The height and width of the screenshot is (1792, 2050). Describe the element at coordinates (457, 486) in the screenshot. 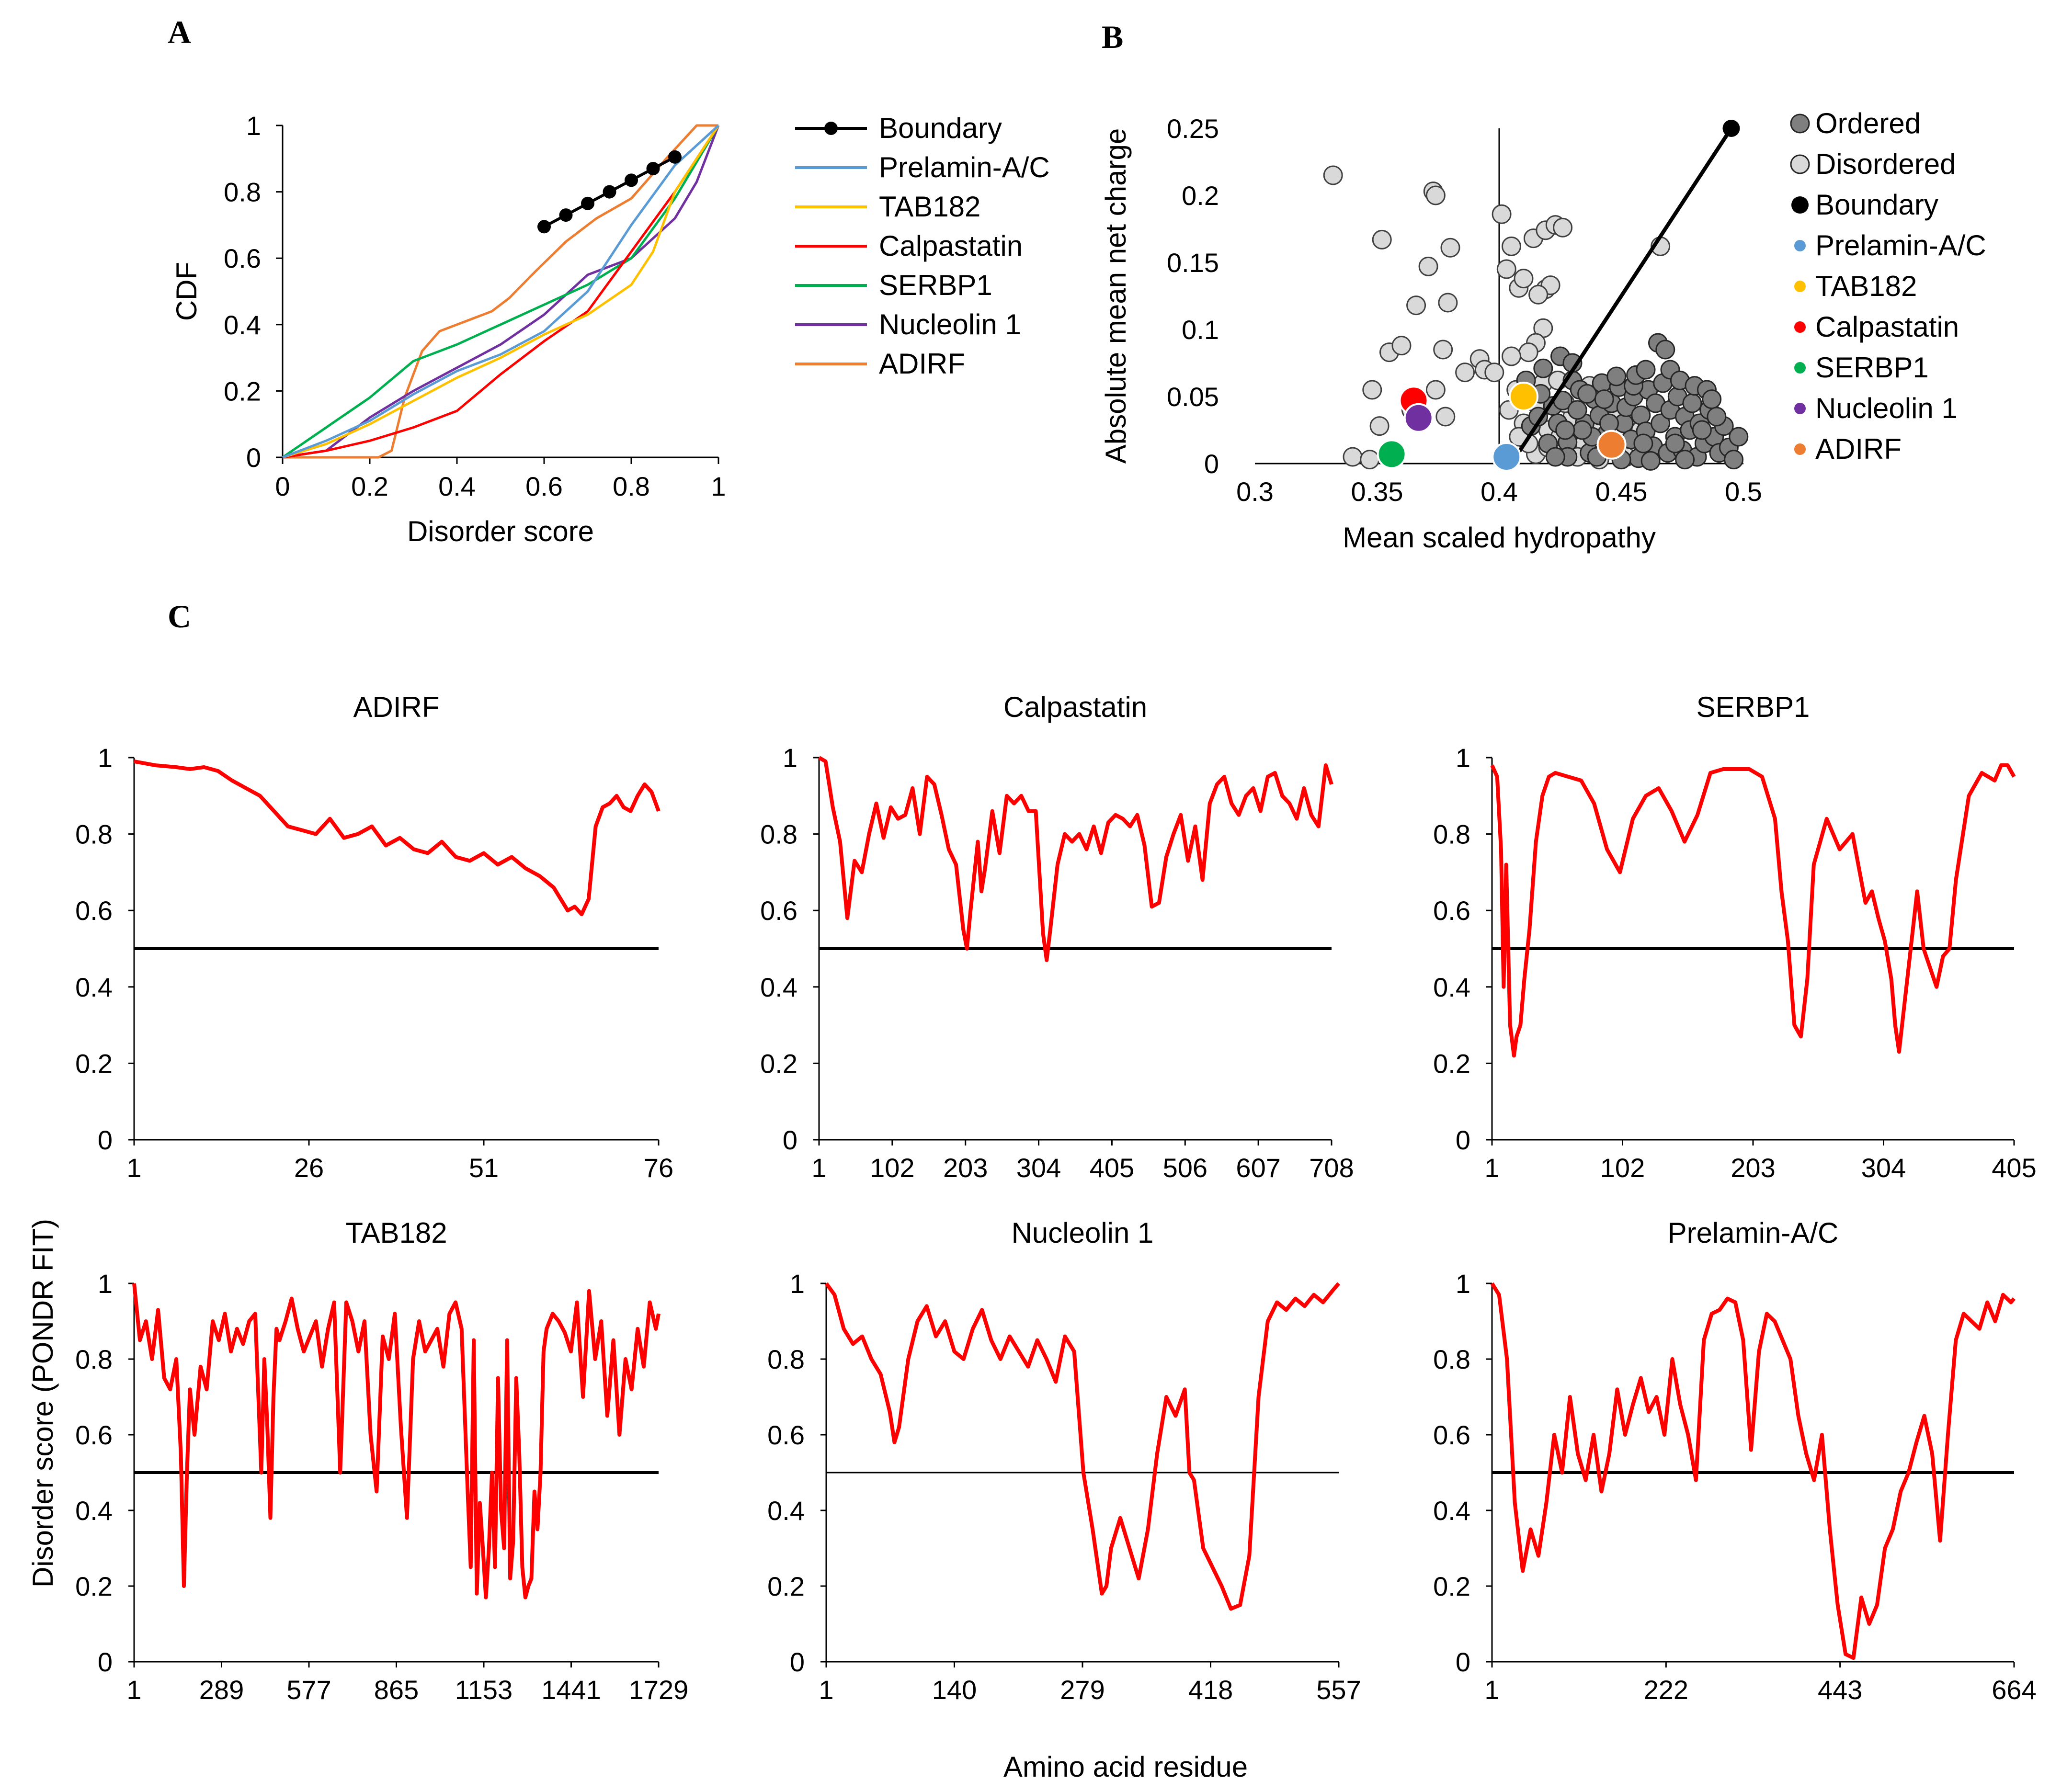

I see `a-x-tick-label: 0.4` at that location.